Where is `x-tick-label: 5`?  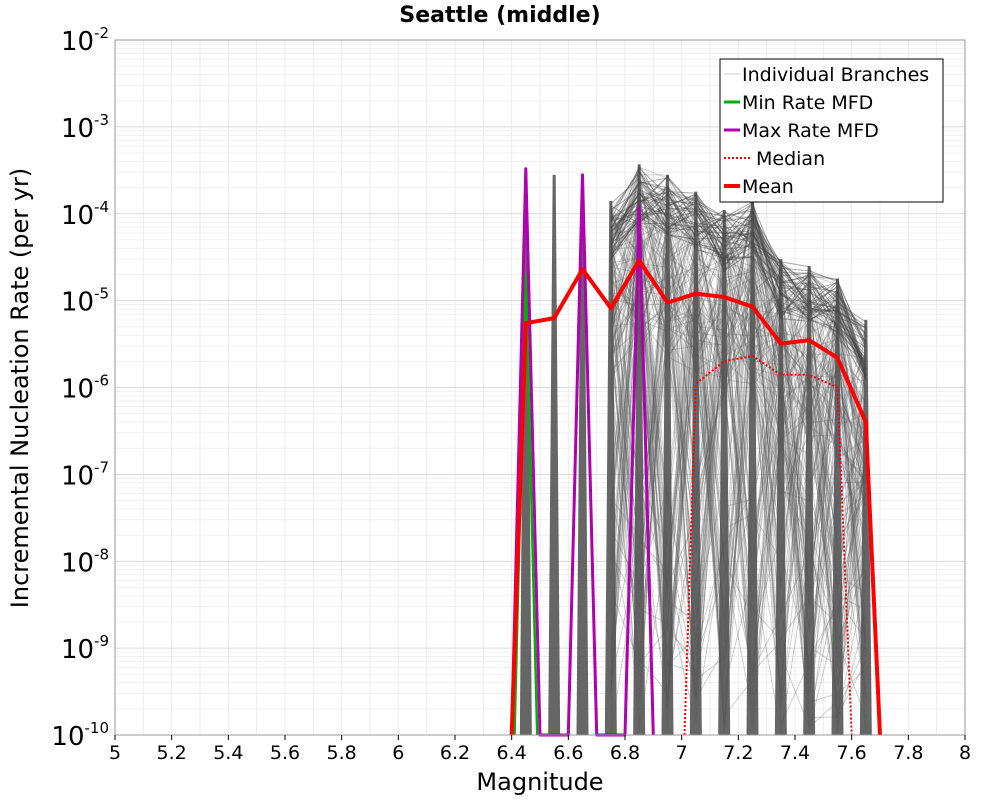
x-tick-label: 5 is located at coordinates (115, 753).